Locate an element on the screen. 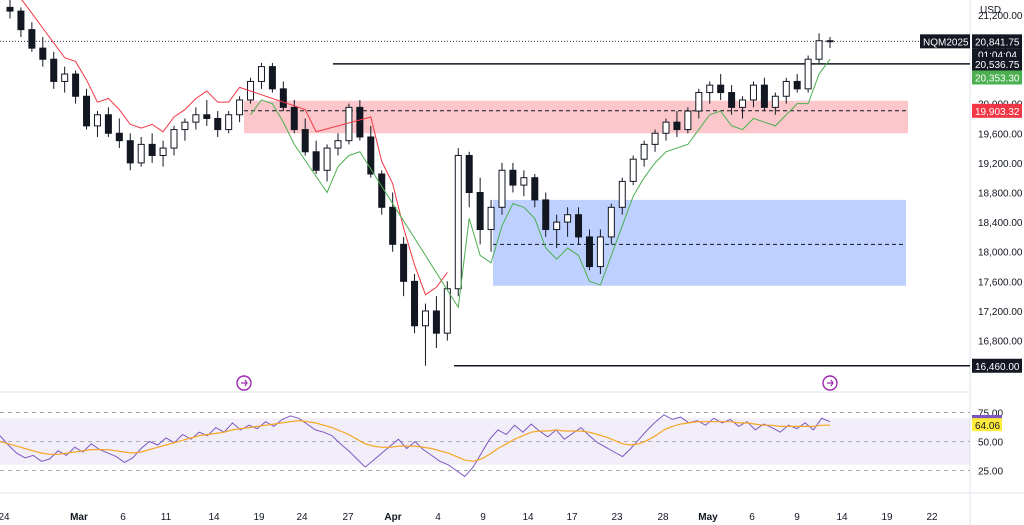  price-tick-label: 19,600.00 is located at coordinates (1000, 134).